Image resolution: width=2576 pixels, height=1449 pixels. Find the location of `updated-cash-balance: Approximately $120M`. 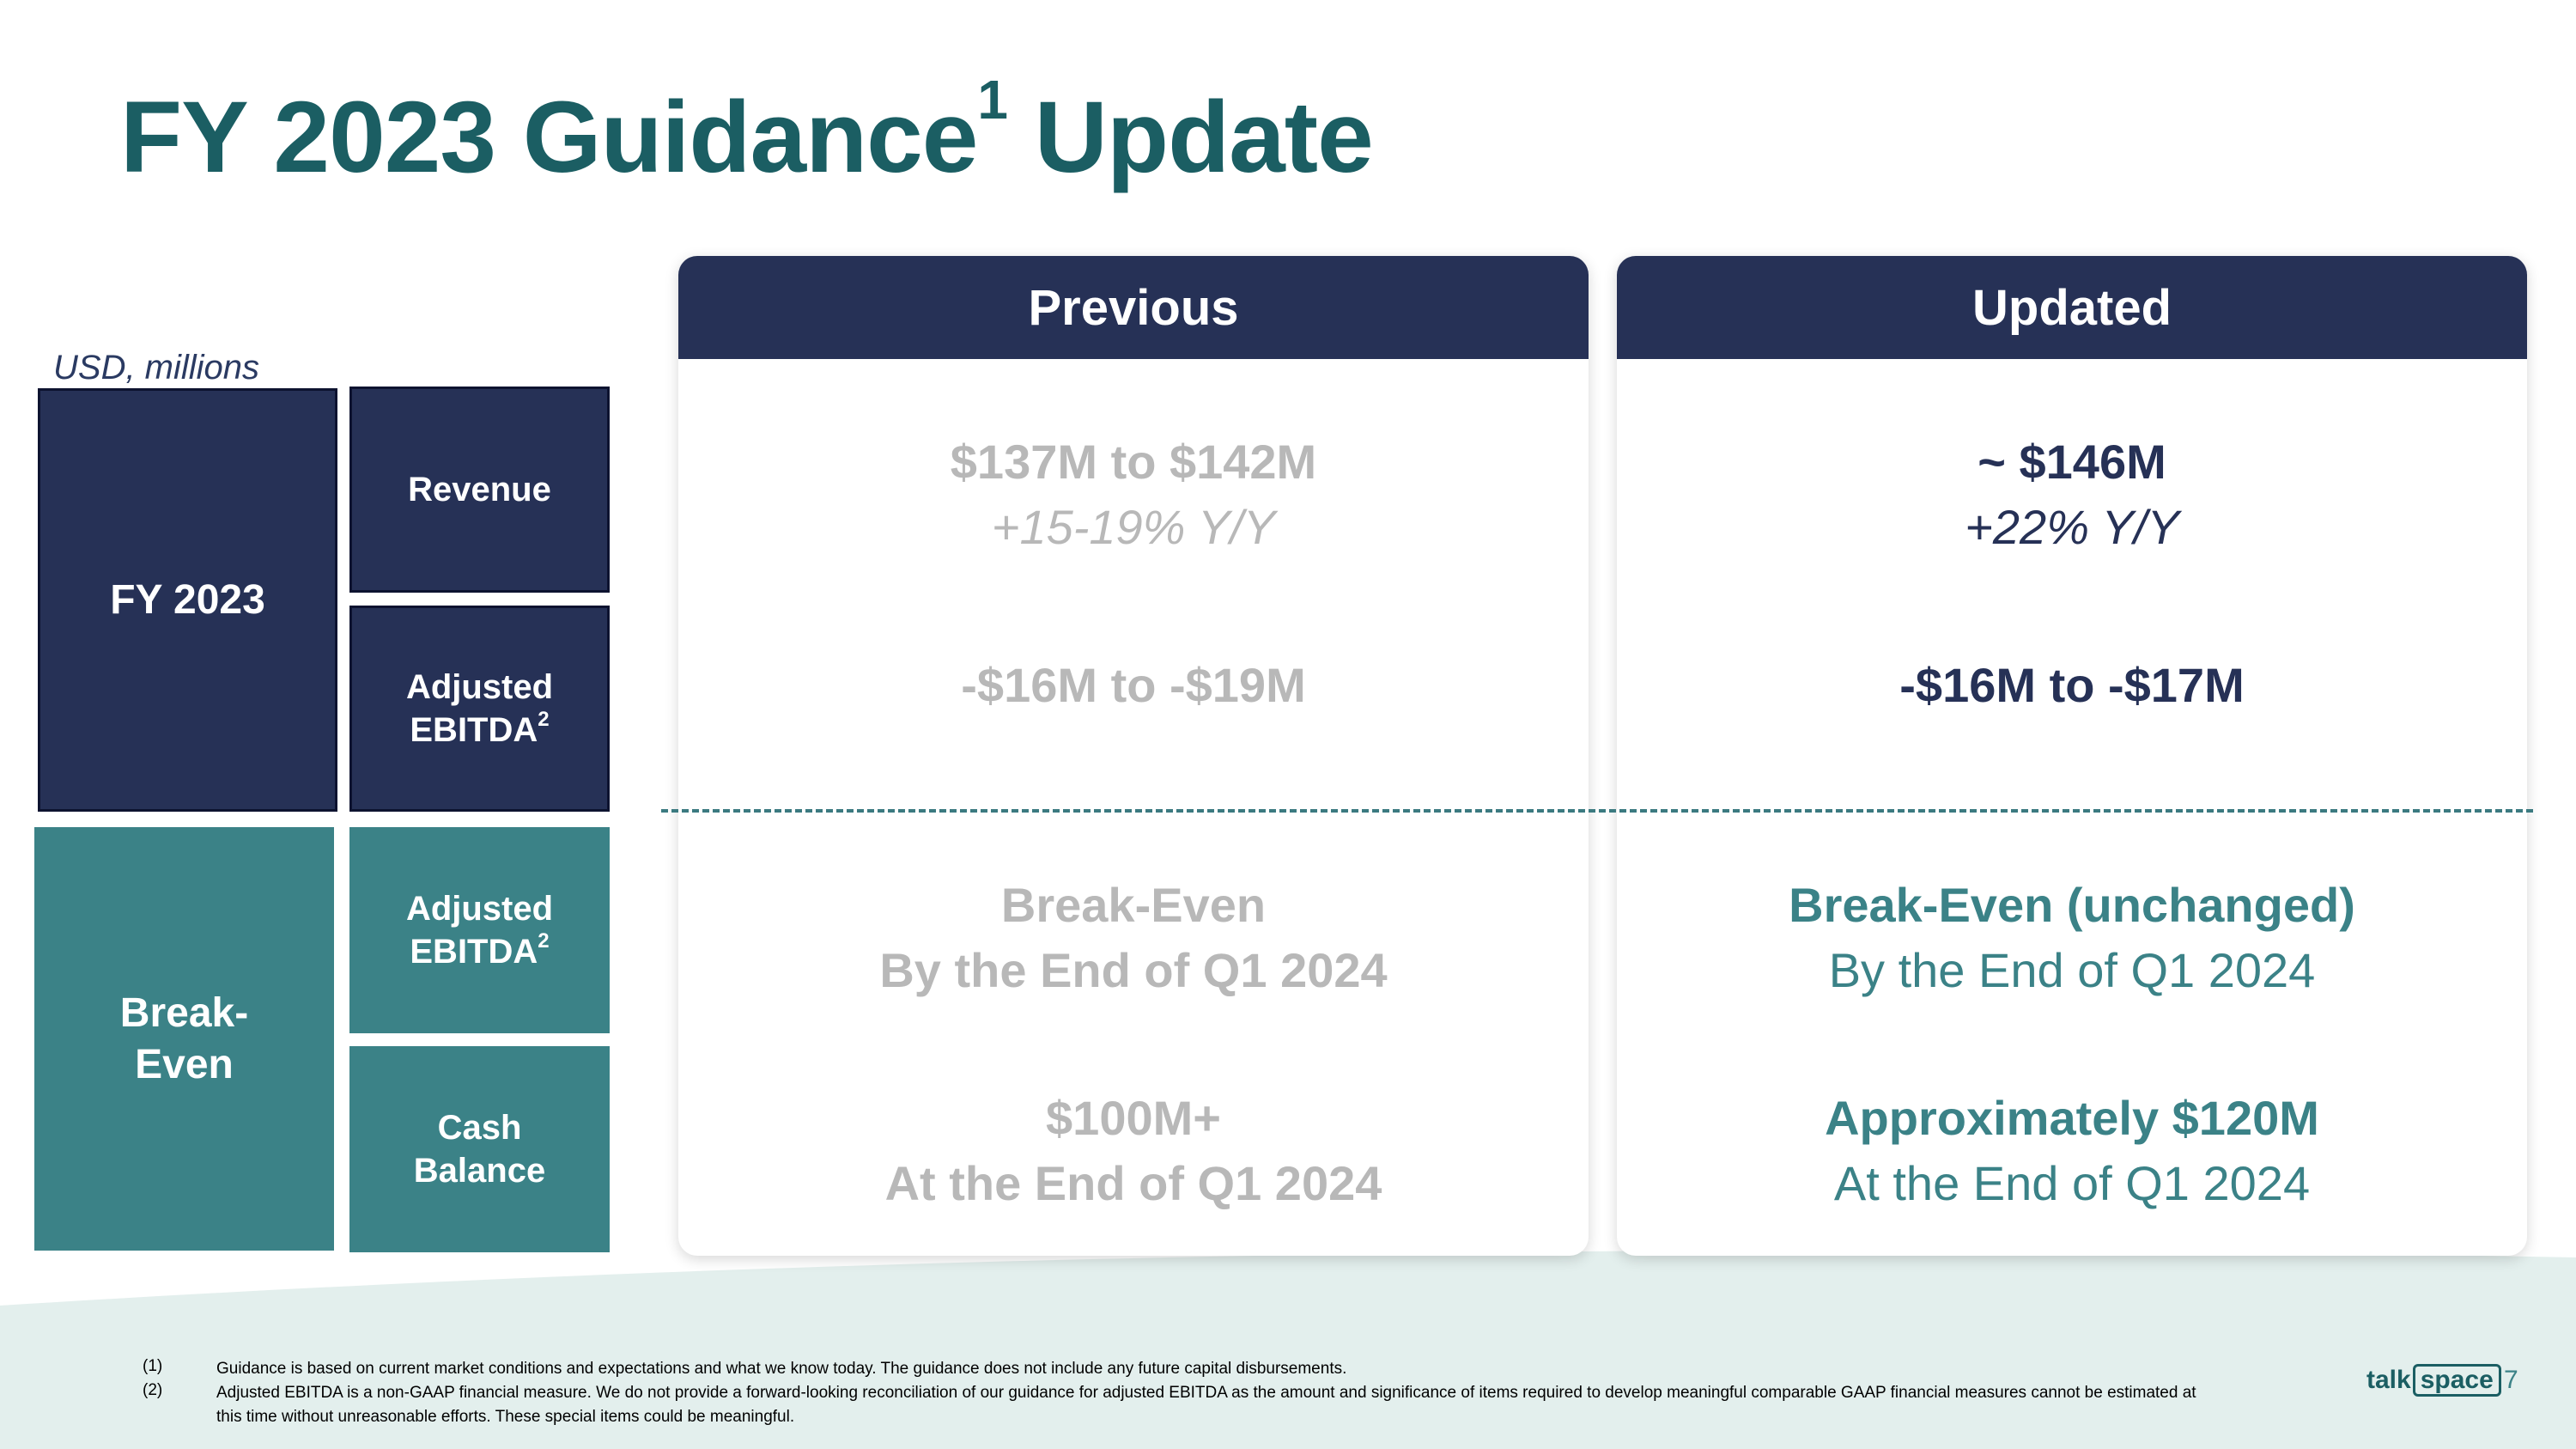

updated-cash-balance: Approximately $120M is located at coordinates (2072, 1118).